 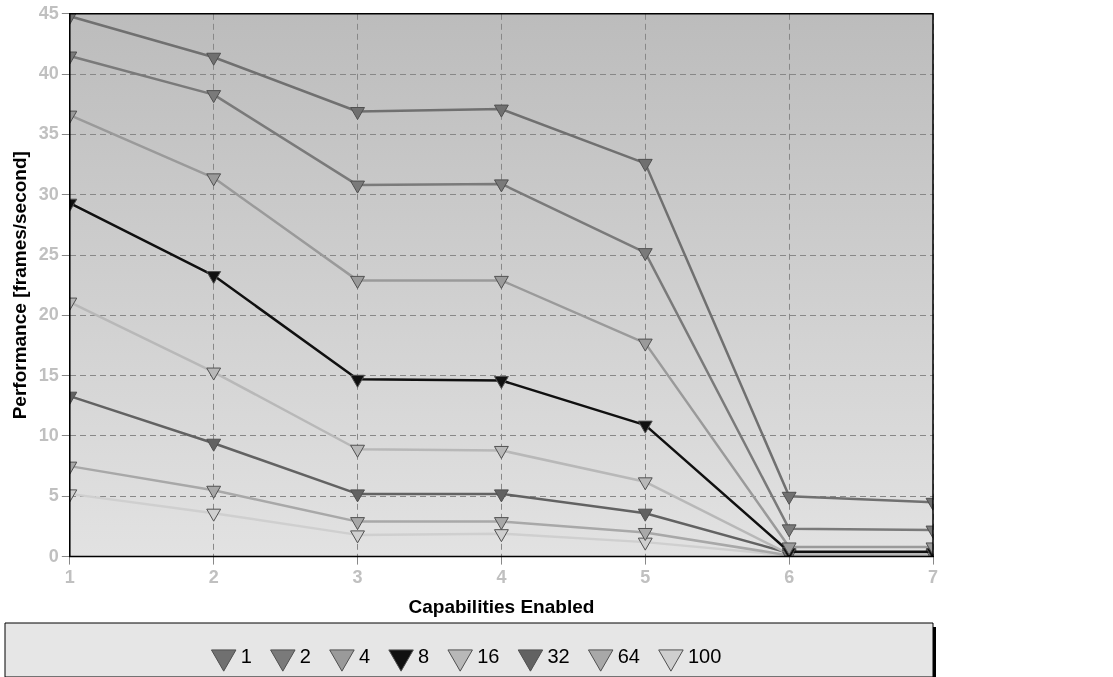 What do you see at coordinates (53, 495) in the screenshot?
I see `y-tick-label: 5` at bounding box center [53, 495].